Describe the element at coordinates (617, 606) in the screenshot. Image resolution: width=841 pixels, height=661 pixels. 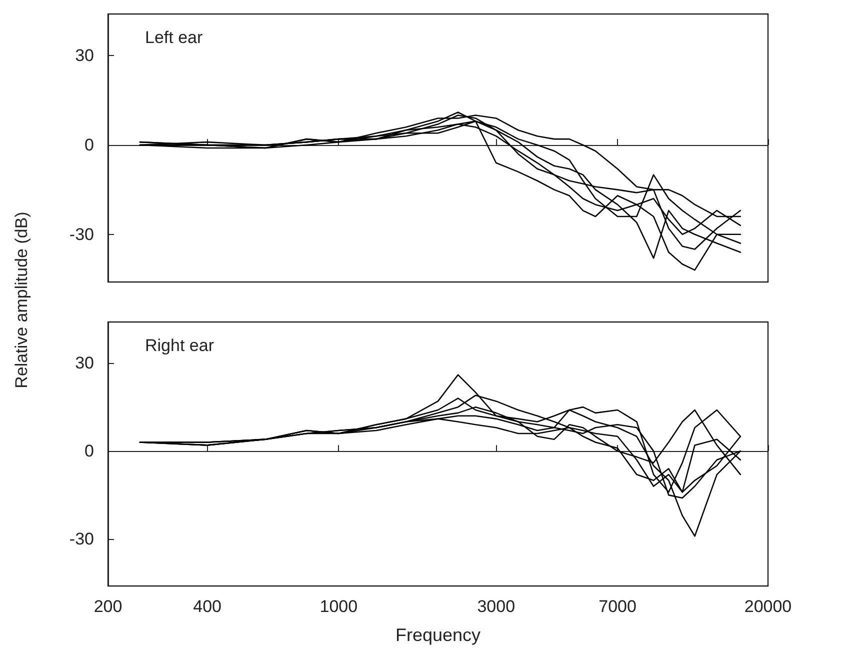
I see `x-tick-label: 7000` at that location.